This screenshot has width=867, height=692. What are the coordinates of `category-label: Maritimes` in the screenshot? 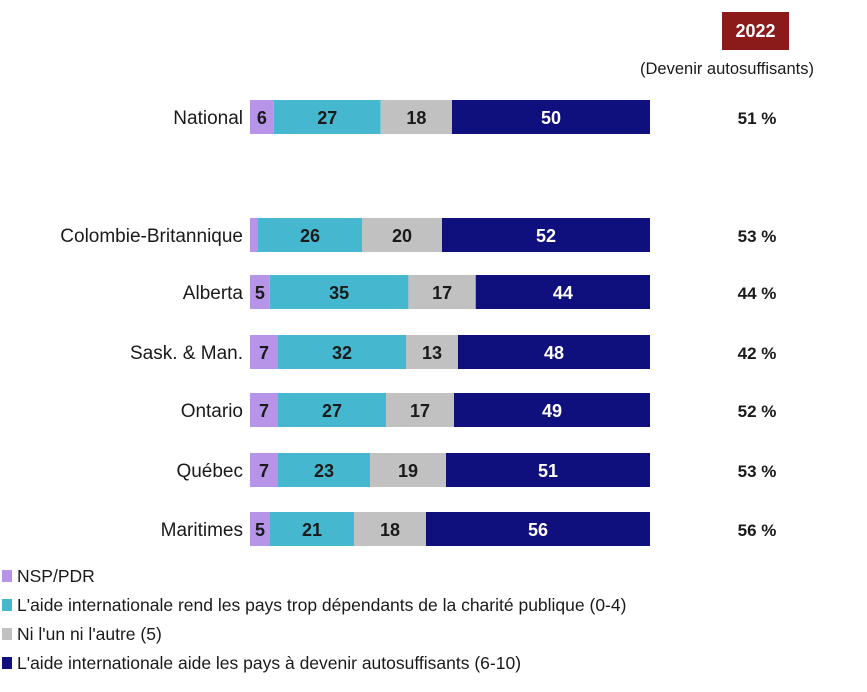 It's located at (202, 530).